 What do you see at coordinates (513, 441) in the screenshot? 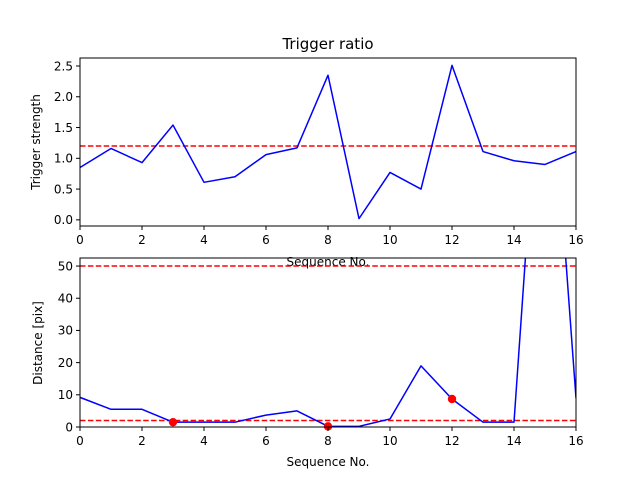
I see `bottom-xtick-label: 14` at bounding box center [513, 441].